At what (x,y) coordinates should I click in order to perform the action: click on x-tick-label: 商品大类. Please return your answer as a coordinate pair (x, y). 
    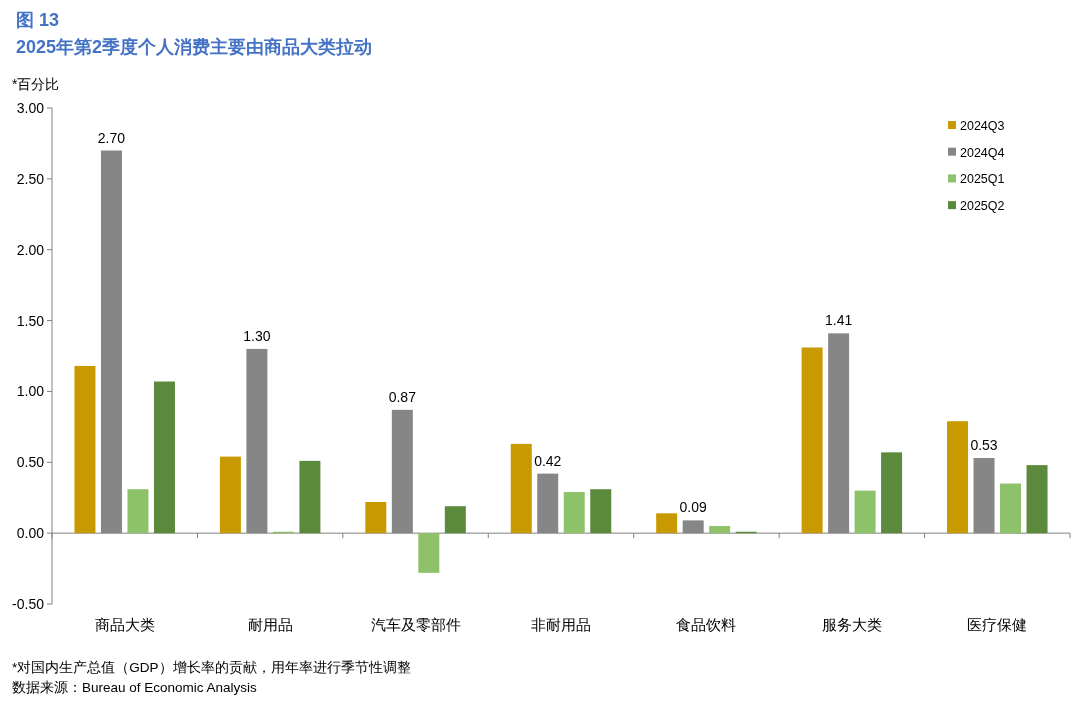
    Looking at the image, I should click on (124, 624).